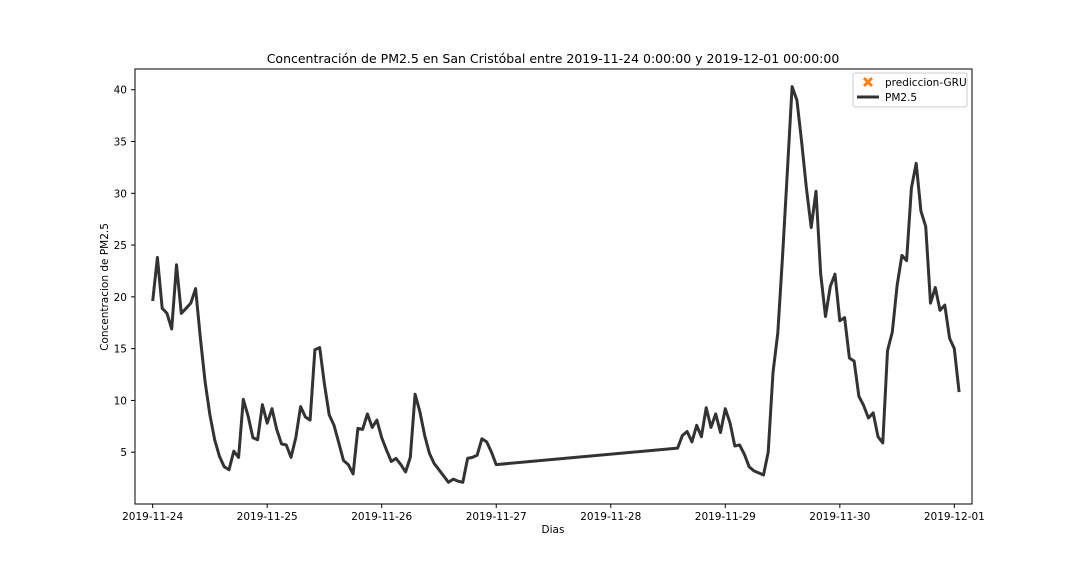  I want to click on y-axis-ticks: 5 10 15 20 25 30 35 40, so click(124, 272).